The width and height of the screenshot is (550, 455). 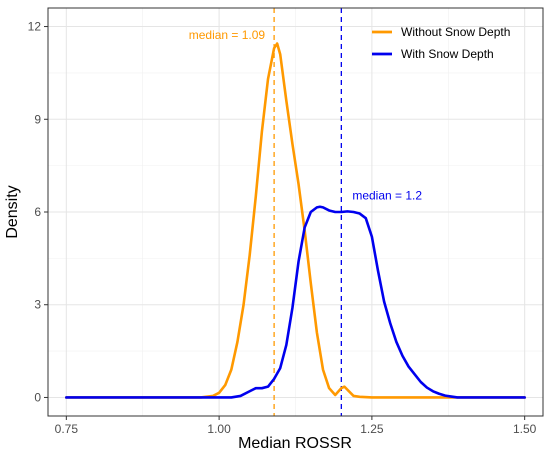 I want to click on x-tick-label: 1.25, so click(x=372, y=429).